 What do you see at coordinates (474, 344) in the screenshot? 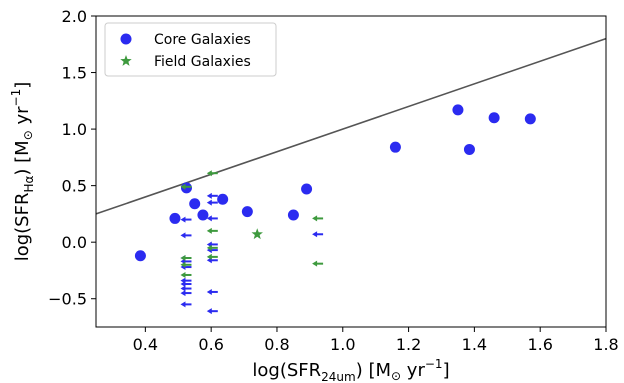
I see `x-tick-label: 1.4` at bounding box center [474, 344].